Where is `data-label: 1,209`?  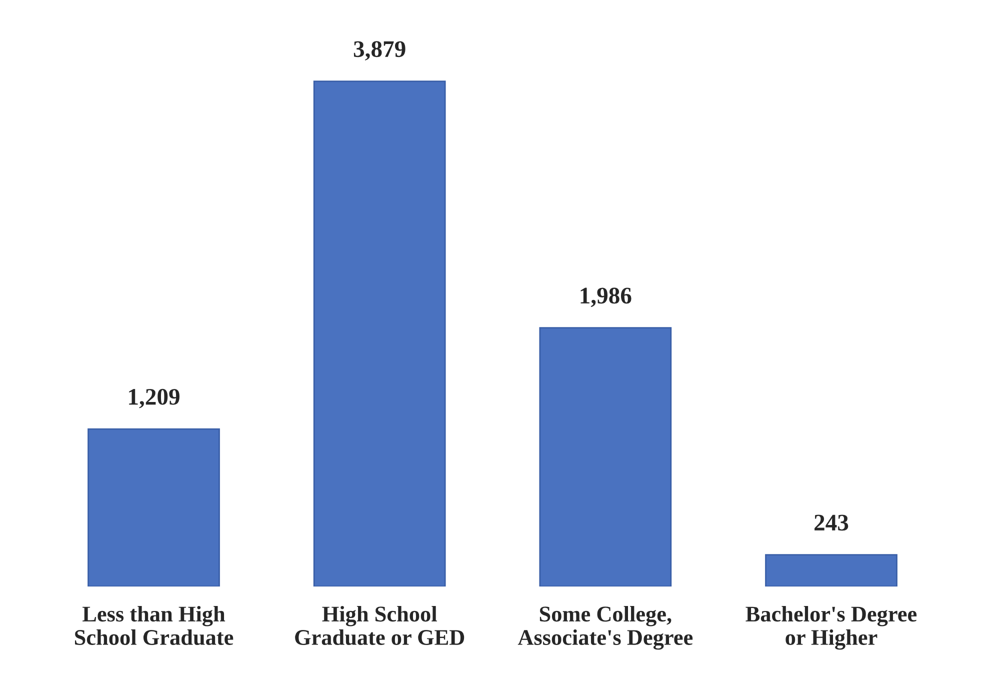 data-label: 1,209 is located at coordinates (154, 398).